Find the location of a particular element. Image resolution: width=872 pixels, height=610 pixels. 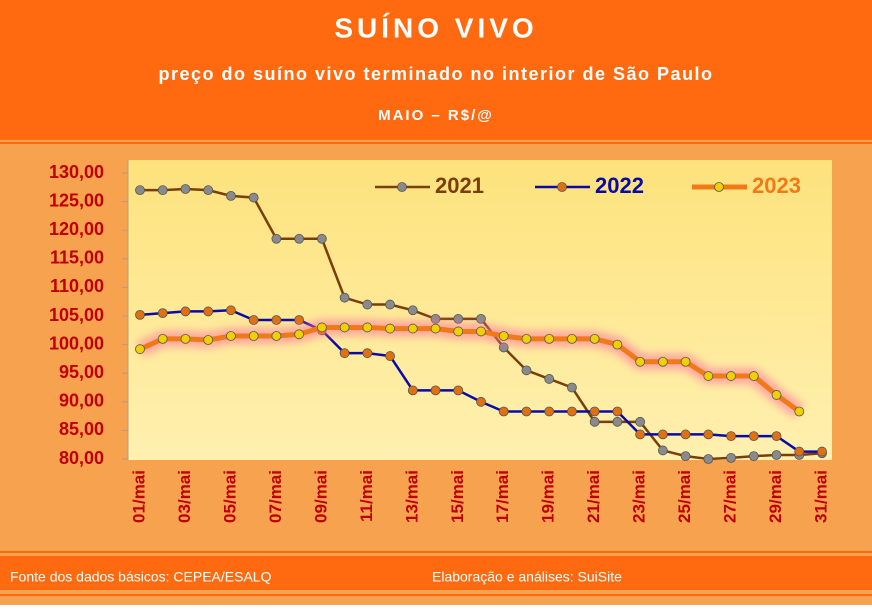

x-tick-label: 31/mai is located at coordinates (820, 496).